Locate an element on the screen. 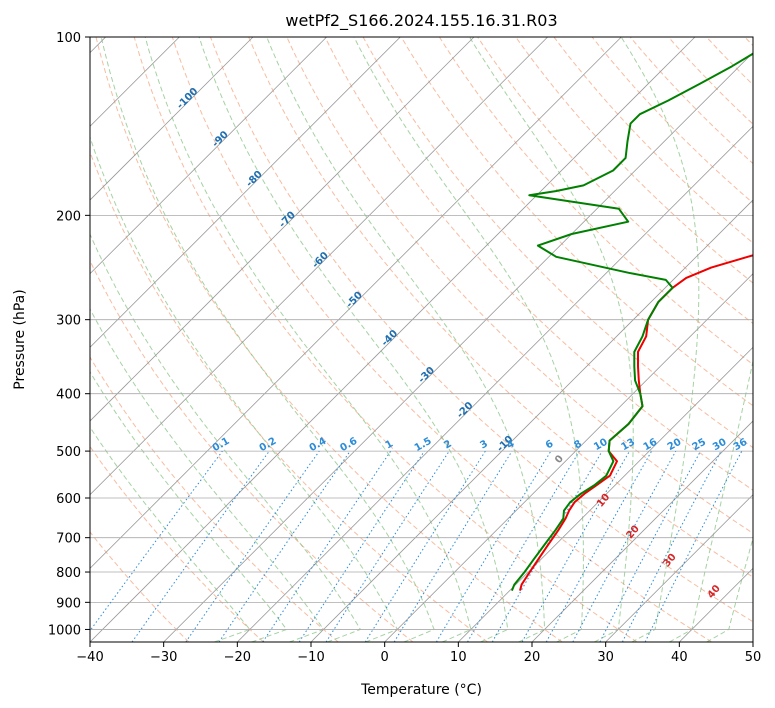 This screenshot has width=775, height=708. x-tick-label: 0 is located at coordinates (385, 657).